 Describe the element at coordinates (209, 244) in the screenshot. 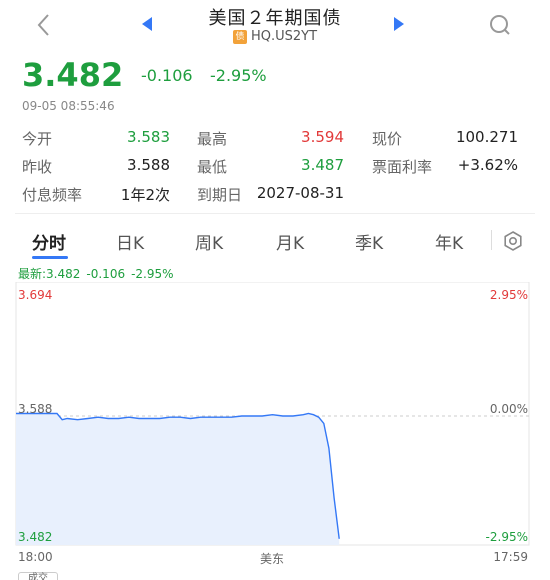

I see `tab-weekly-k: 周K` at that location.